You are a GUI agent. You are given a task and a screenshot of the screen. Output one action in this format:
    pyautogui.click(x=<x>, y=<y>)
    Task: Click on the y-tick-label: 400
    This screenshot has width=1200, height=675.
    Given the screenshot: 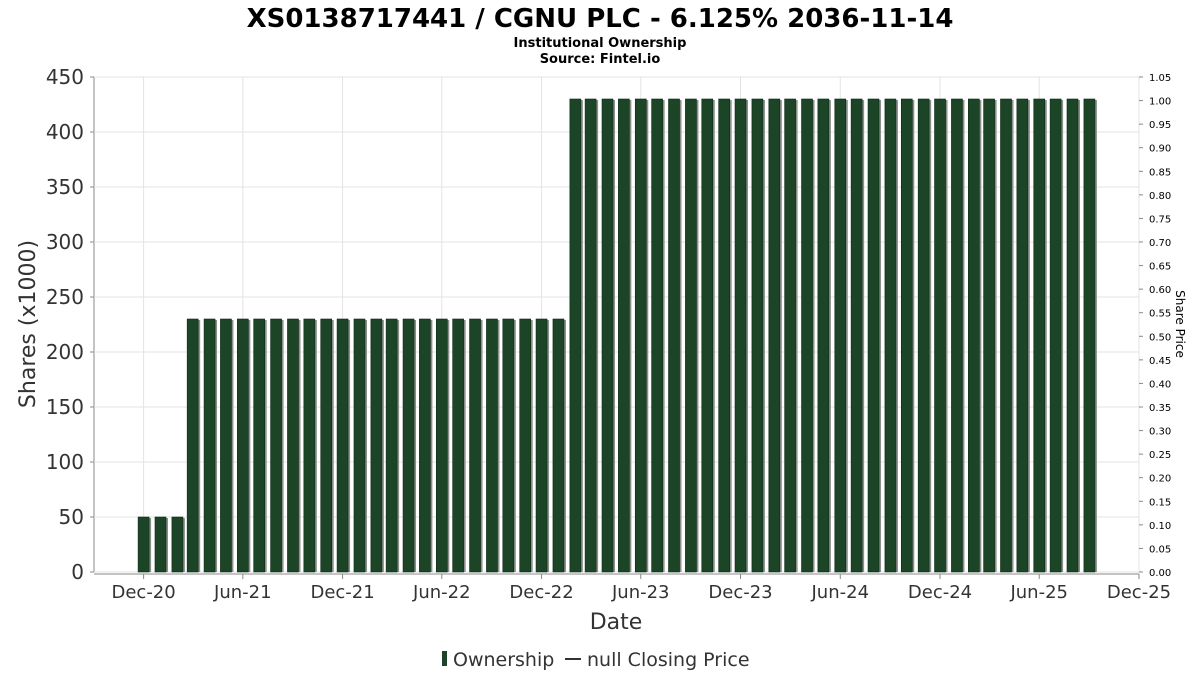 What is the action you would take?
    pyautogui.click(x=65, y=132)
    